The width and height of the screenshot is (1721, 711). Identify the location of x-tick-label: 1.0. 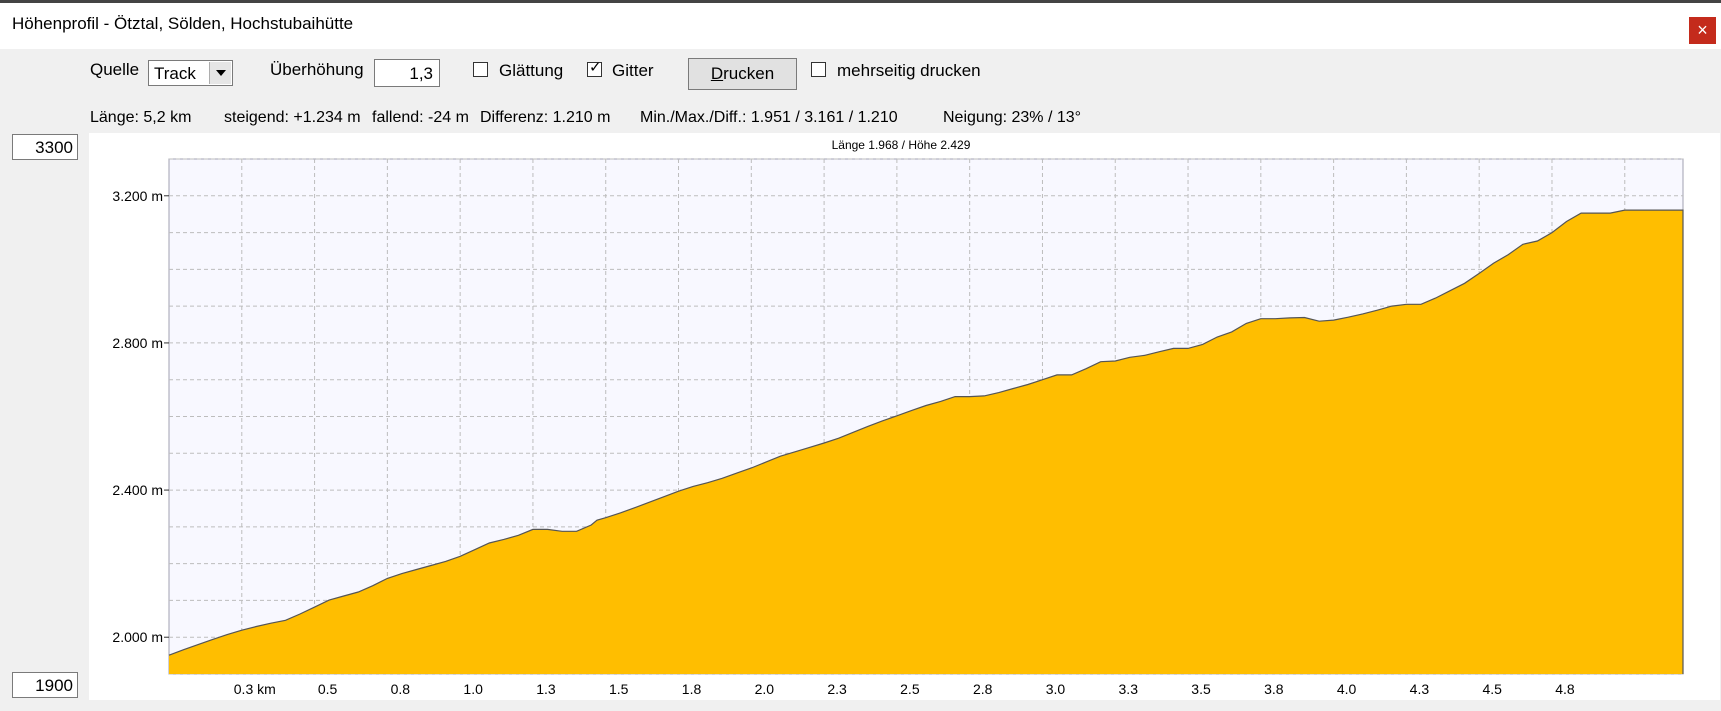
(473, 689).